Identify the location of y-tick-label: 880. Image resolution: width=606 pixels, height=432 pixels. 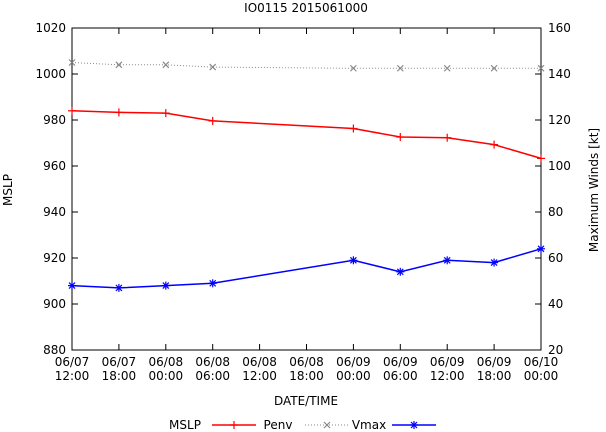
(54, 350).